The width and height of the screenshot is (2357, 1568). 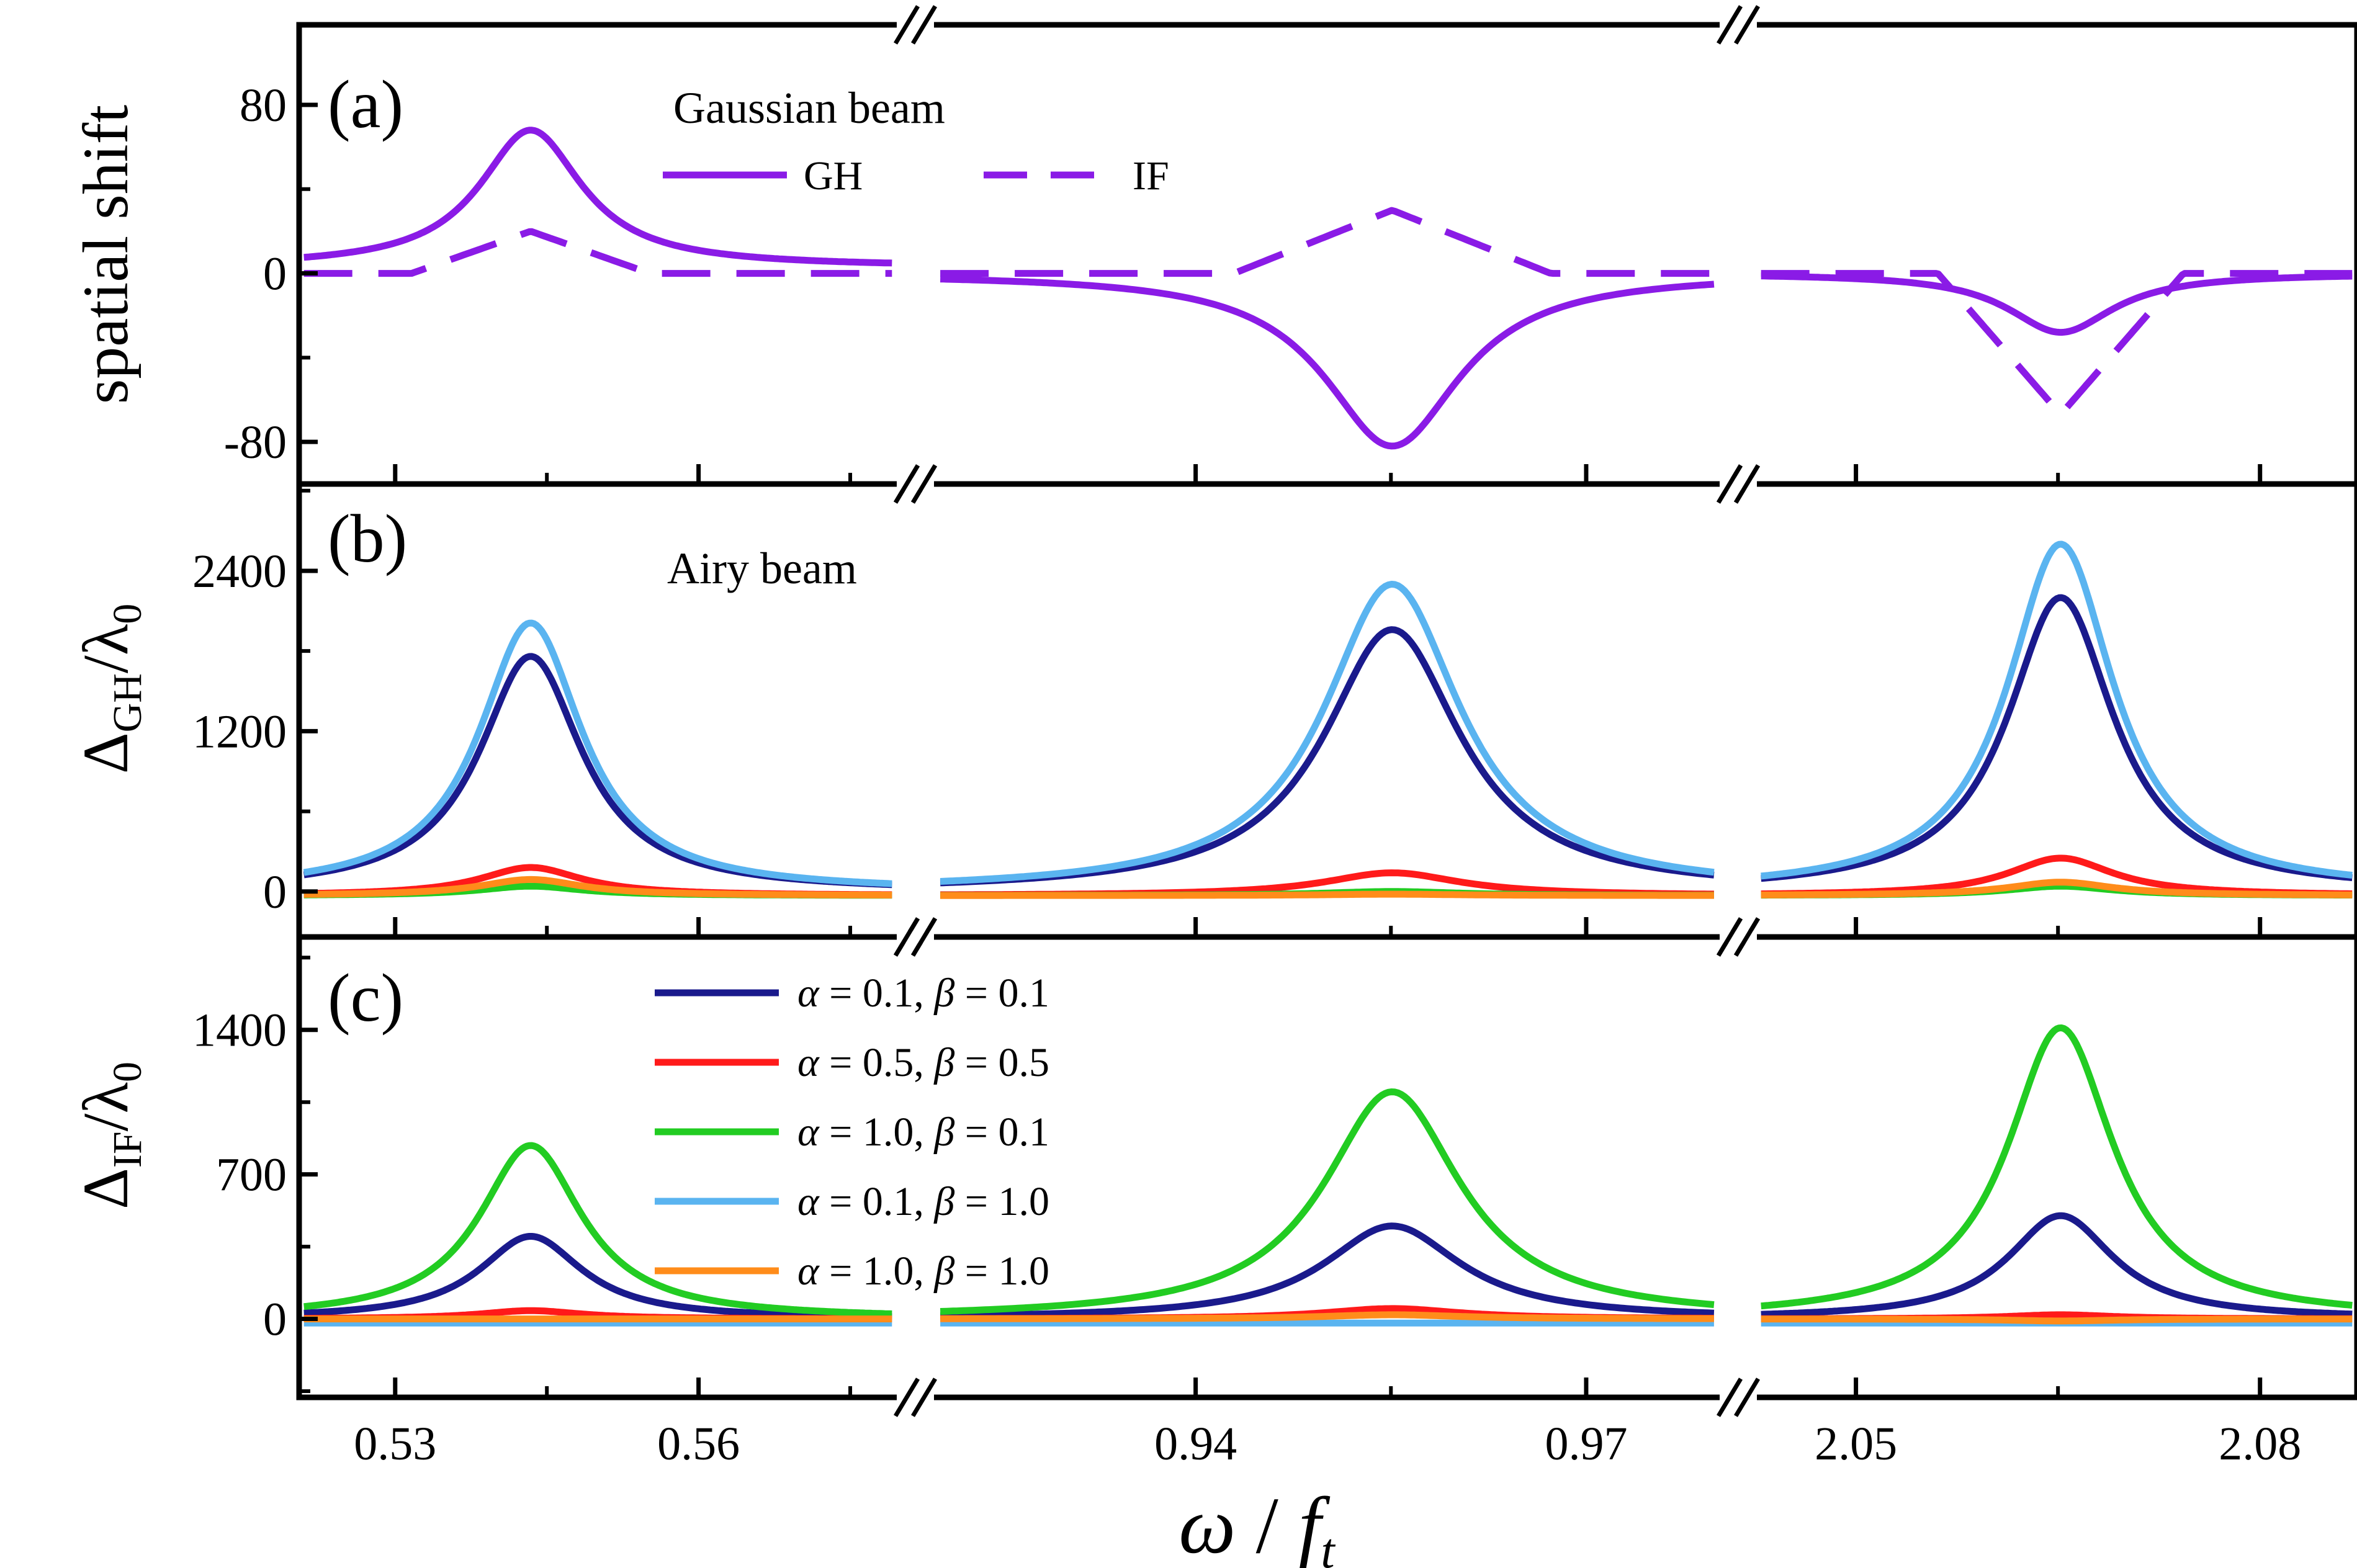 I want to click on panel-c-ylabel-sub2: 0, so click(x=128, y=1072).